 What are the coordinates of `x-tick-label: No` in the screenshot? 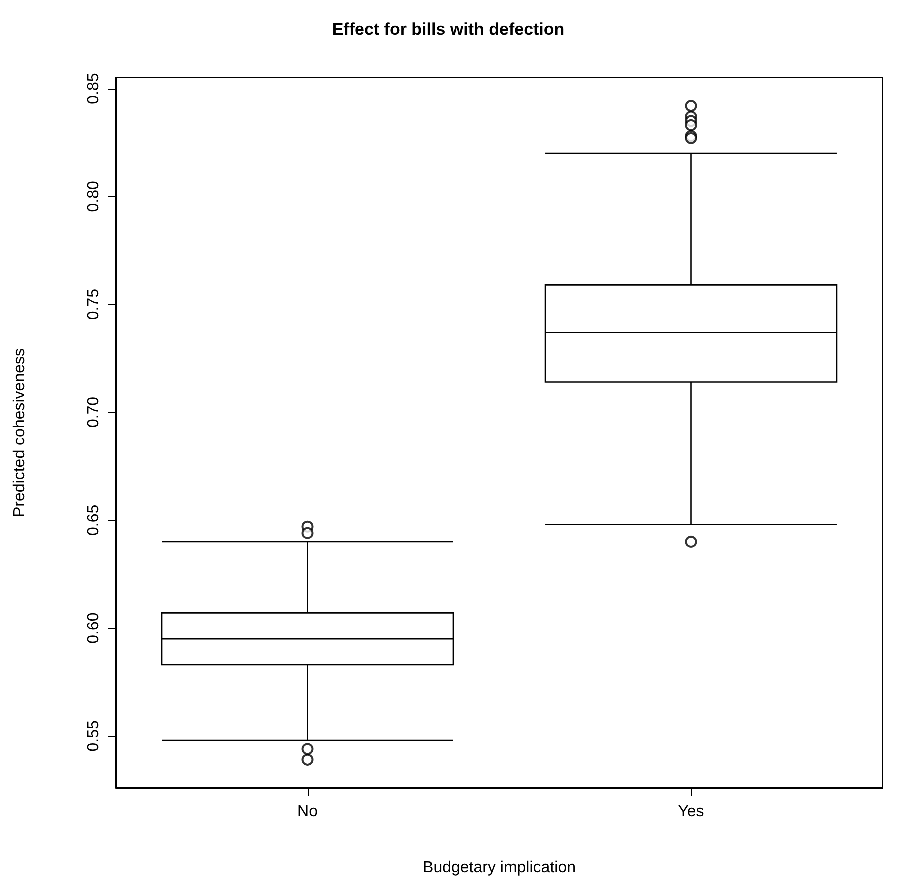 It's located at (308, 812).